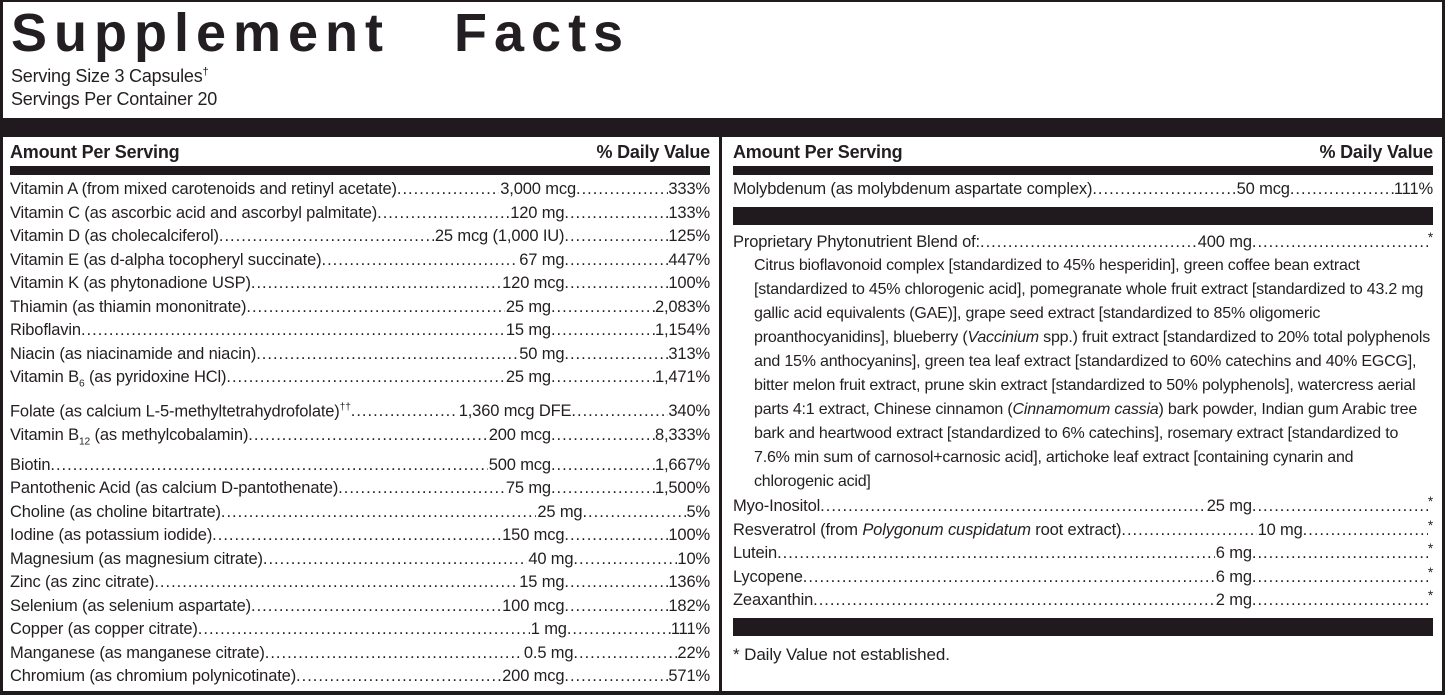 This screenshot has height=695, width=1445. What do you see at coordinates (689, 582) in the screenshot?
I see `daily-value: 136%` at bounding box center [689, 582].